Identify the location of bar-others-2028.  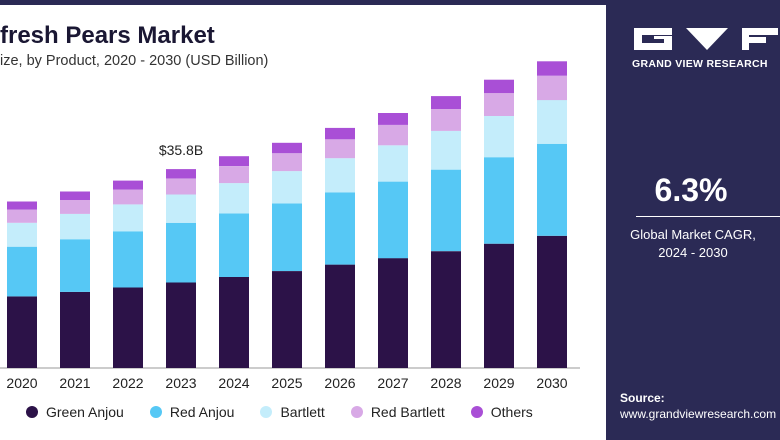
(446, 102).